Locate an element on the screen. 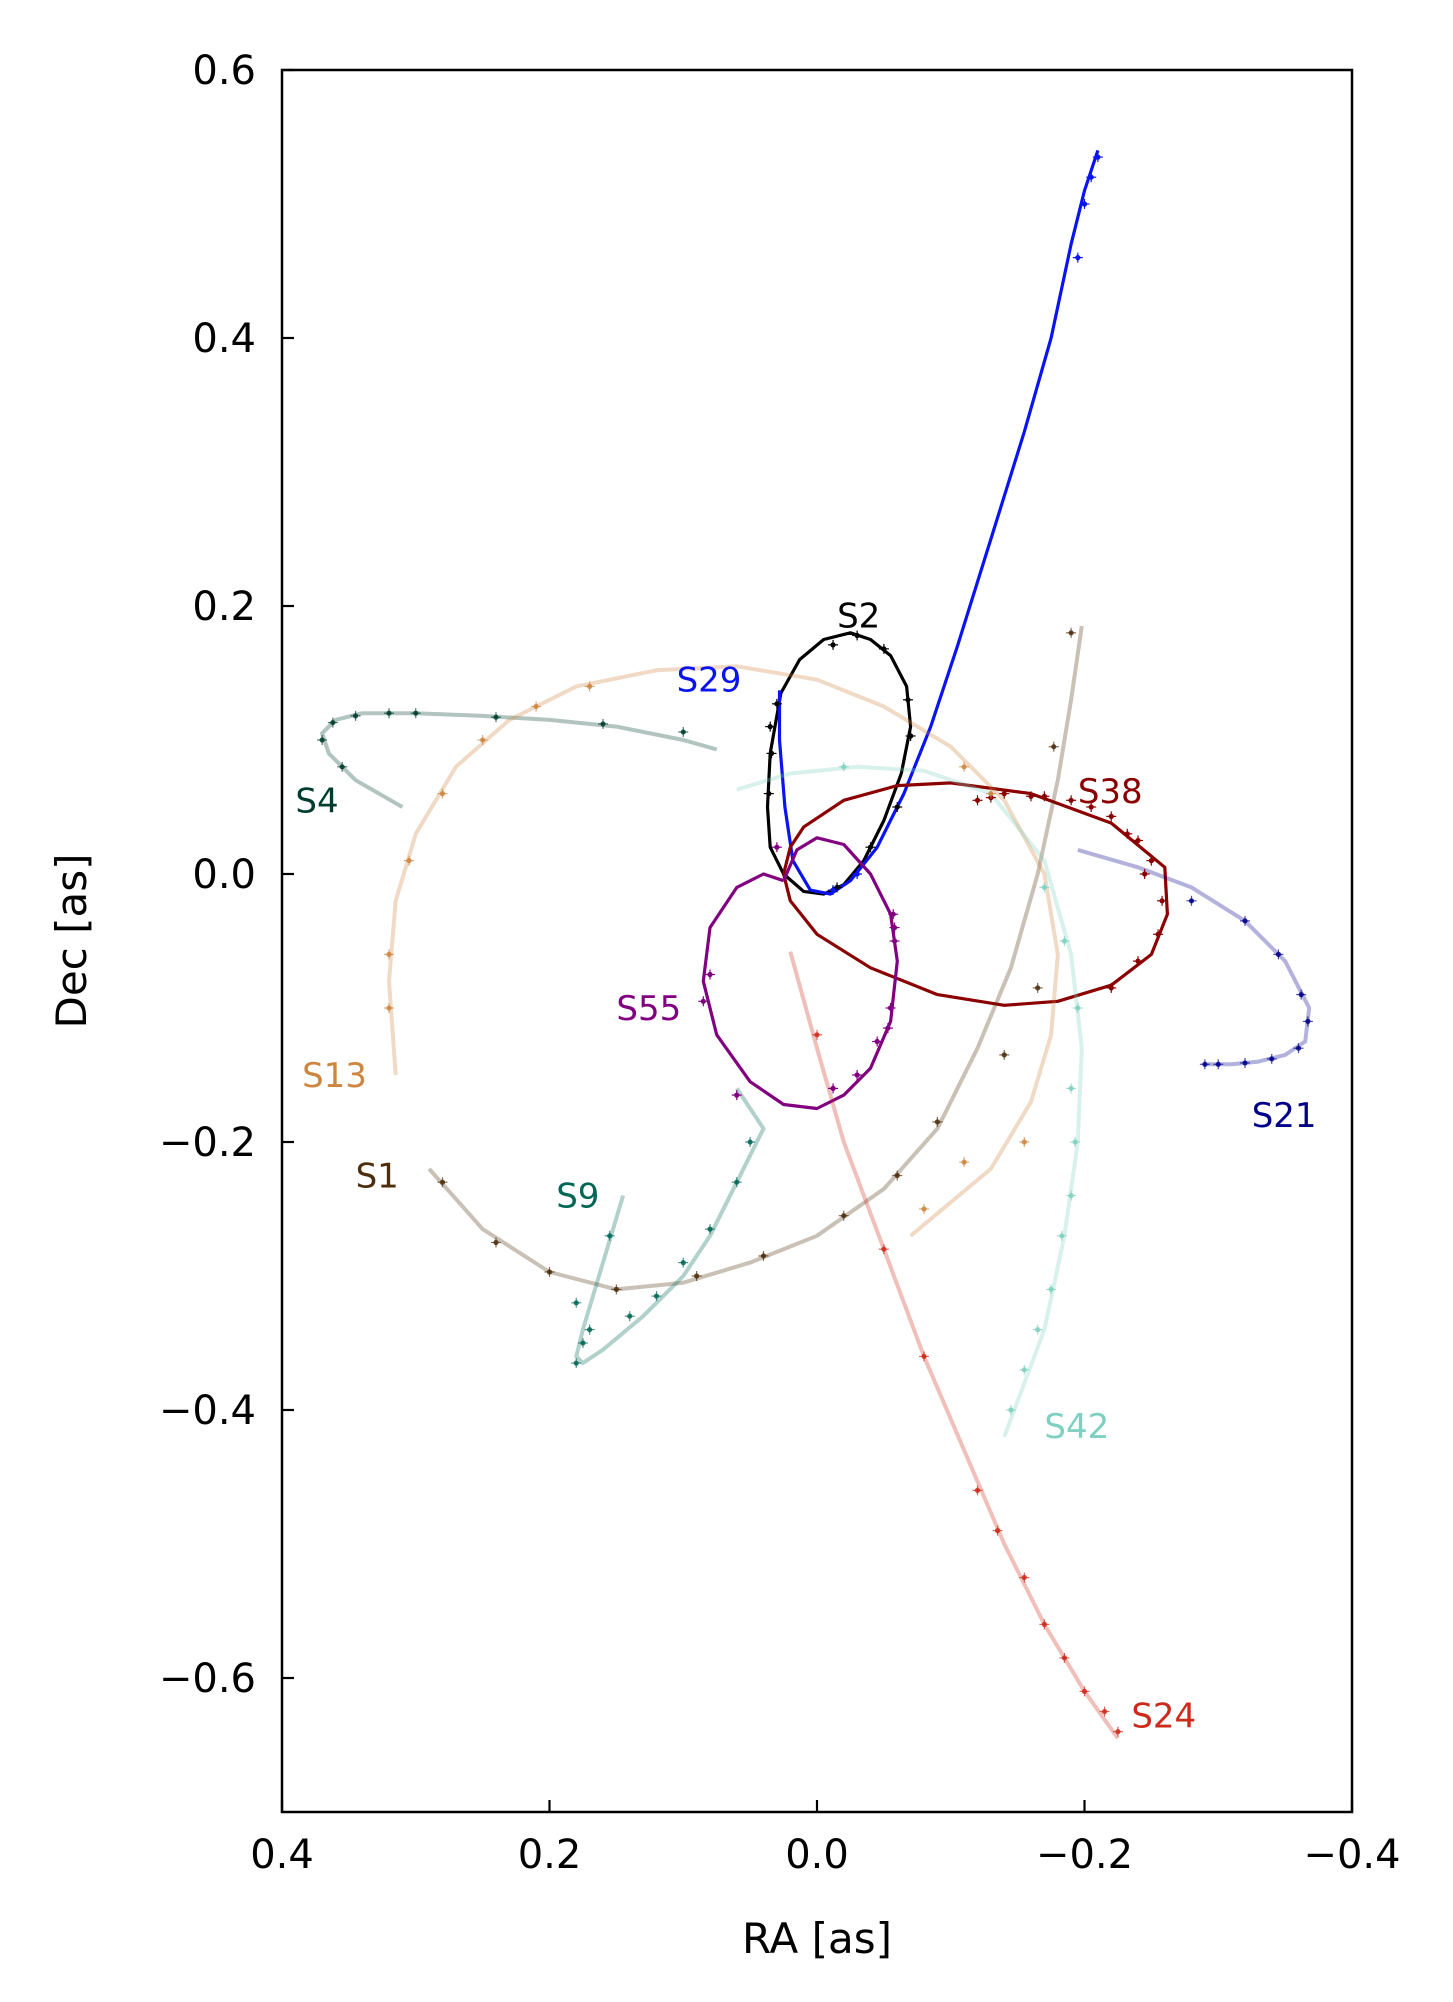  orbit-s2 is located at coordinates (839, 763).